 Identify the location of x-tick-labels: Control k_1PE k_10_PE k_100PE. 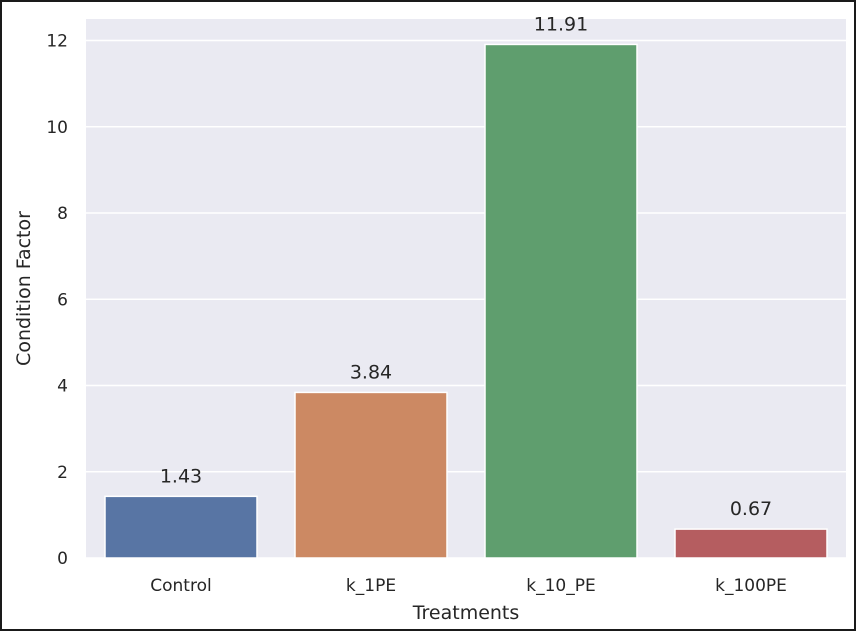
(468, 586).